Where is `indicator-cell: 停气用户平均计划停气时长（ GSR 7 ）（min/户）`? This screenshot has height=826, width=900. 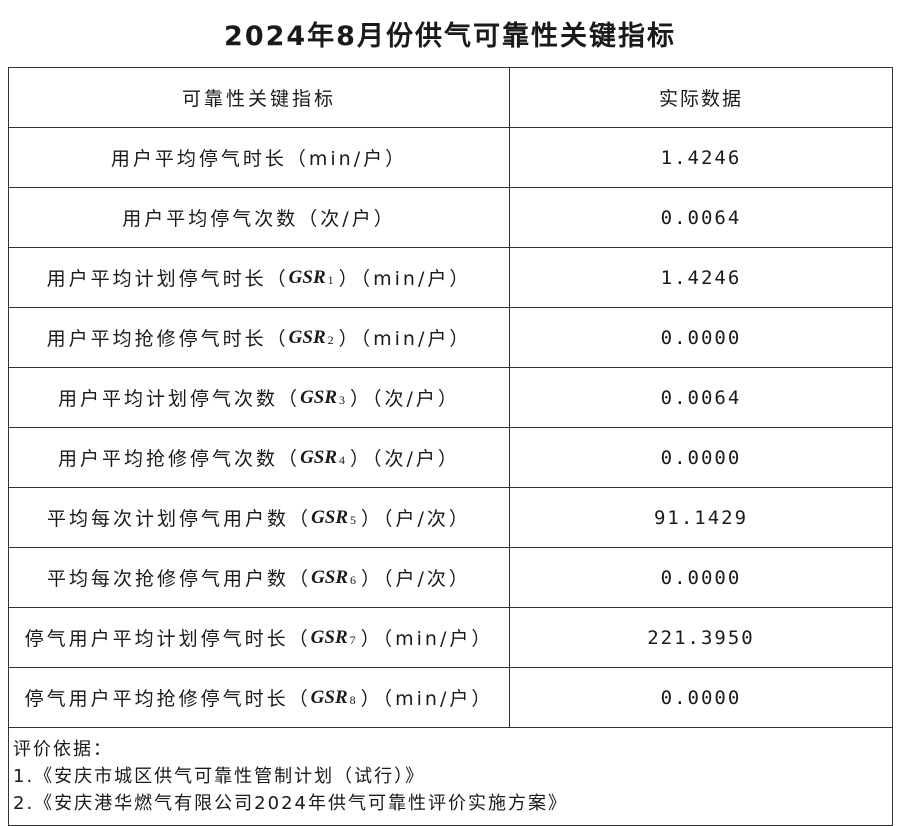
indicator-cell: 停气用户平均计划停气时长（ GSR 7 ）（min/户） is located at coordinates (259, 637).